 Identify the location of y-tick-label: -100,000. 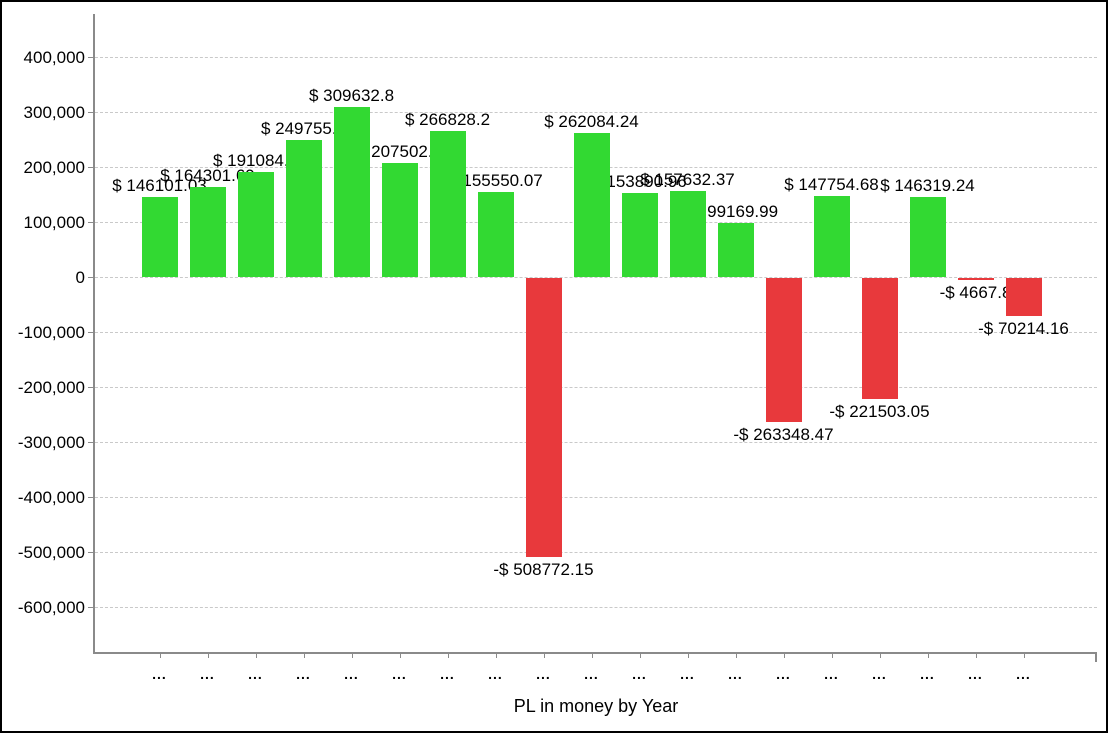
(51, 332).